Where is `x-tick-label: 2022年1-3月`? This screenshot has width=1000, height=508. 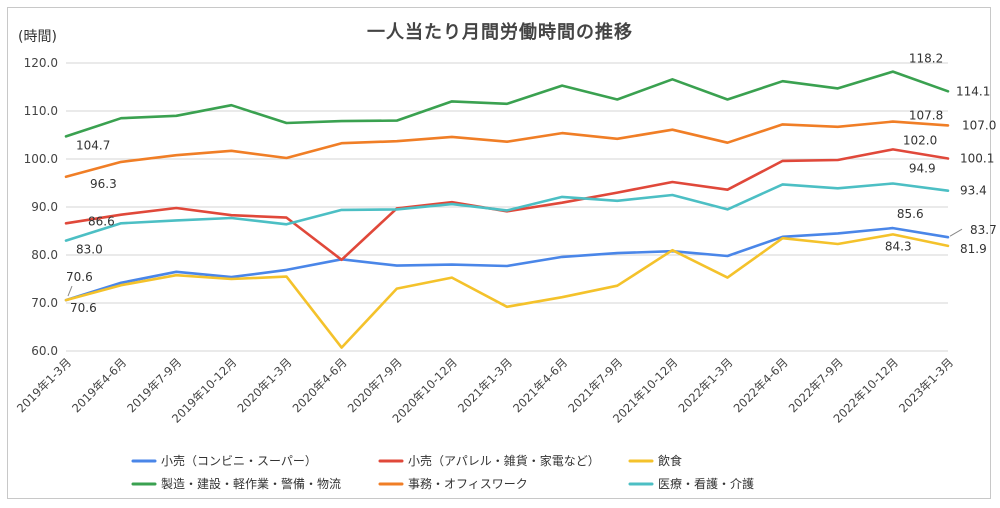
x-tick-label: 2022年1-3月 is located at coordinates (705, 385).